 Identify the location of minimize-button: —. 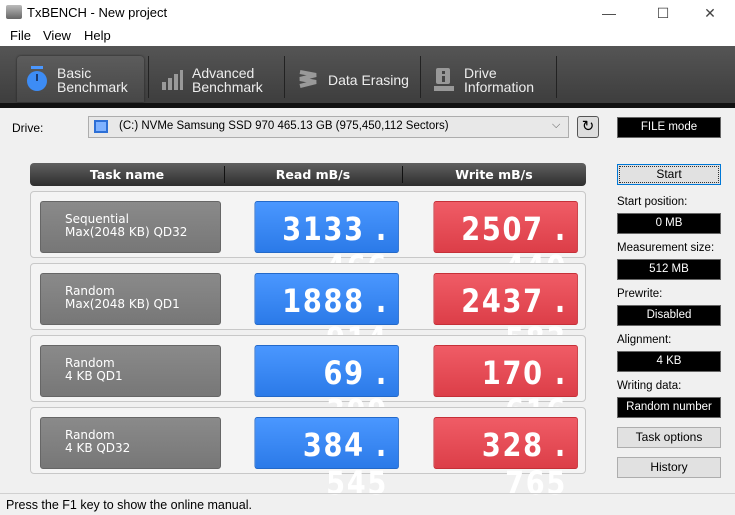
(609, 13).